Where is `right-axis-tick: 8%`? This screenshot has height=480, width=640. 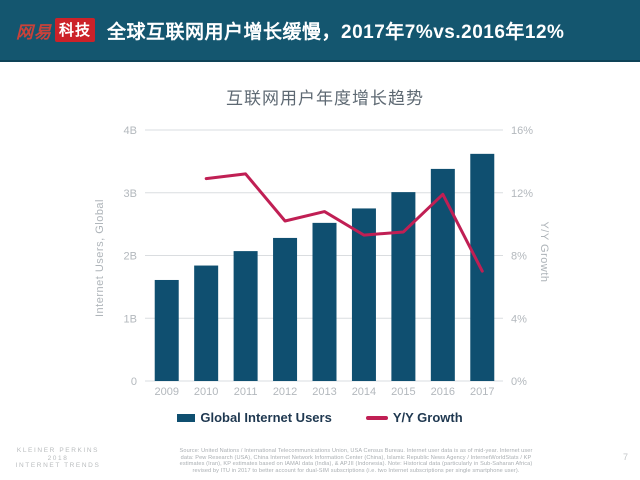
right-axis-tick: 8% is located at coordinates (519, 257).